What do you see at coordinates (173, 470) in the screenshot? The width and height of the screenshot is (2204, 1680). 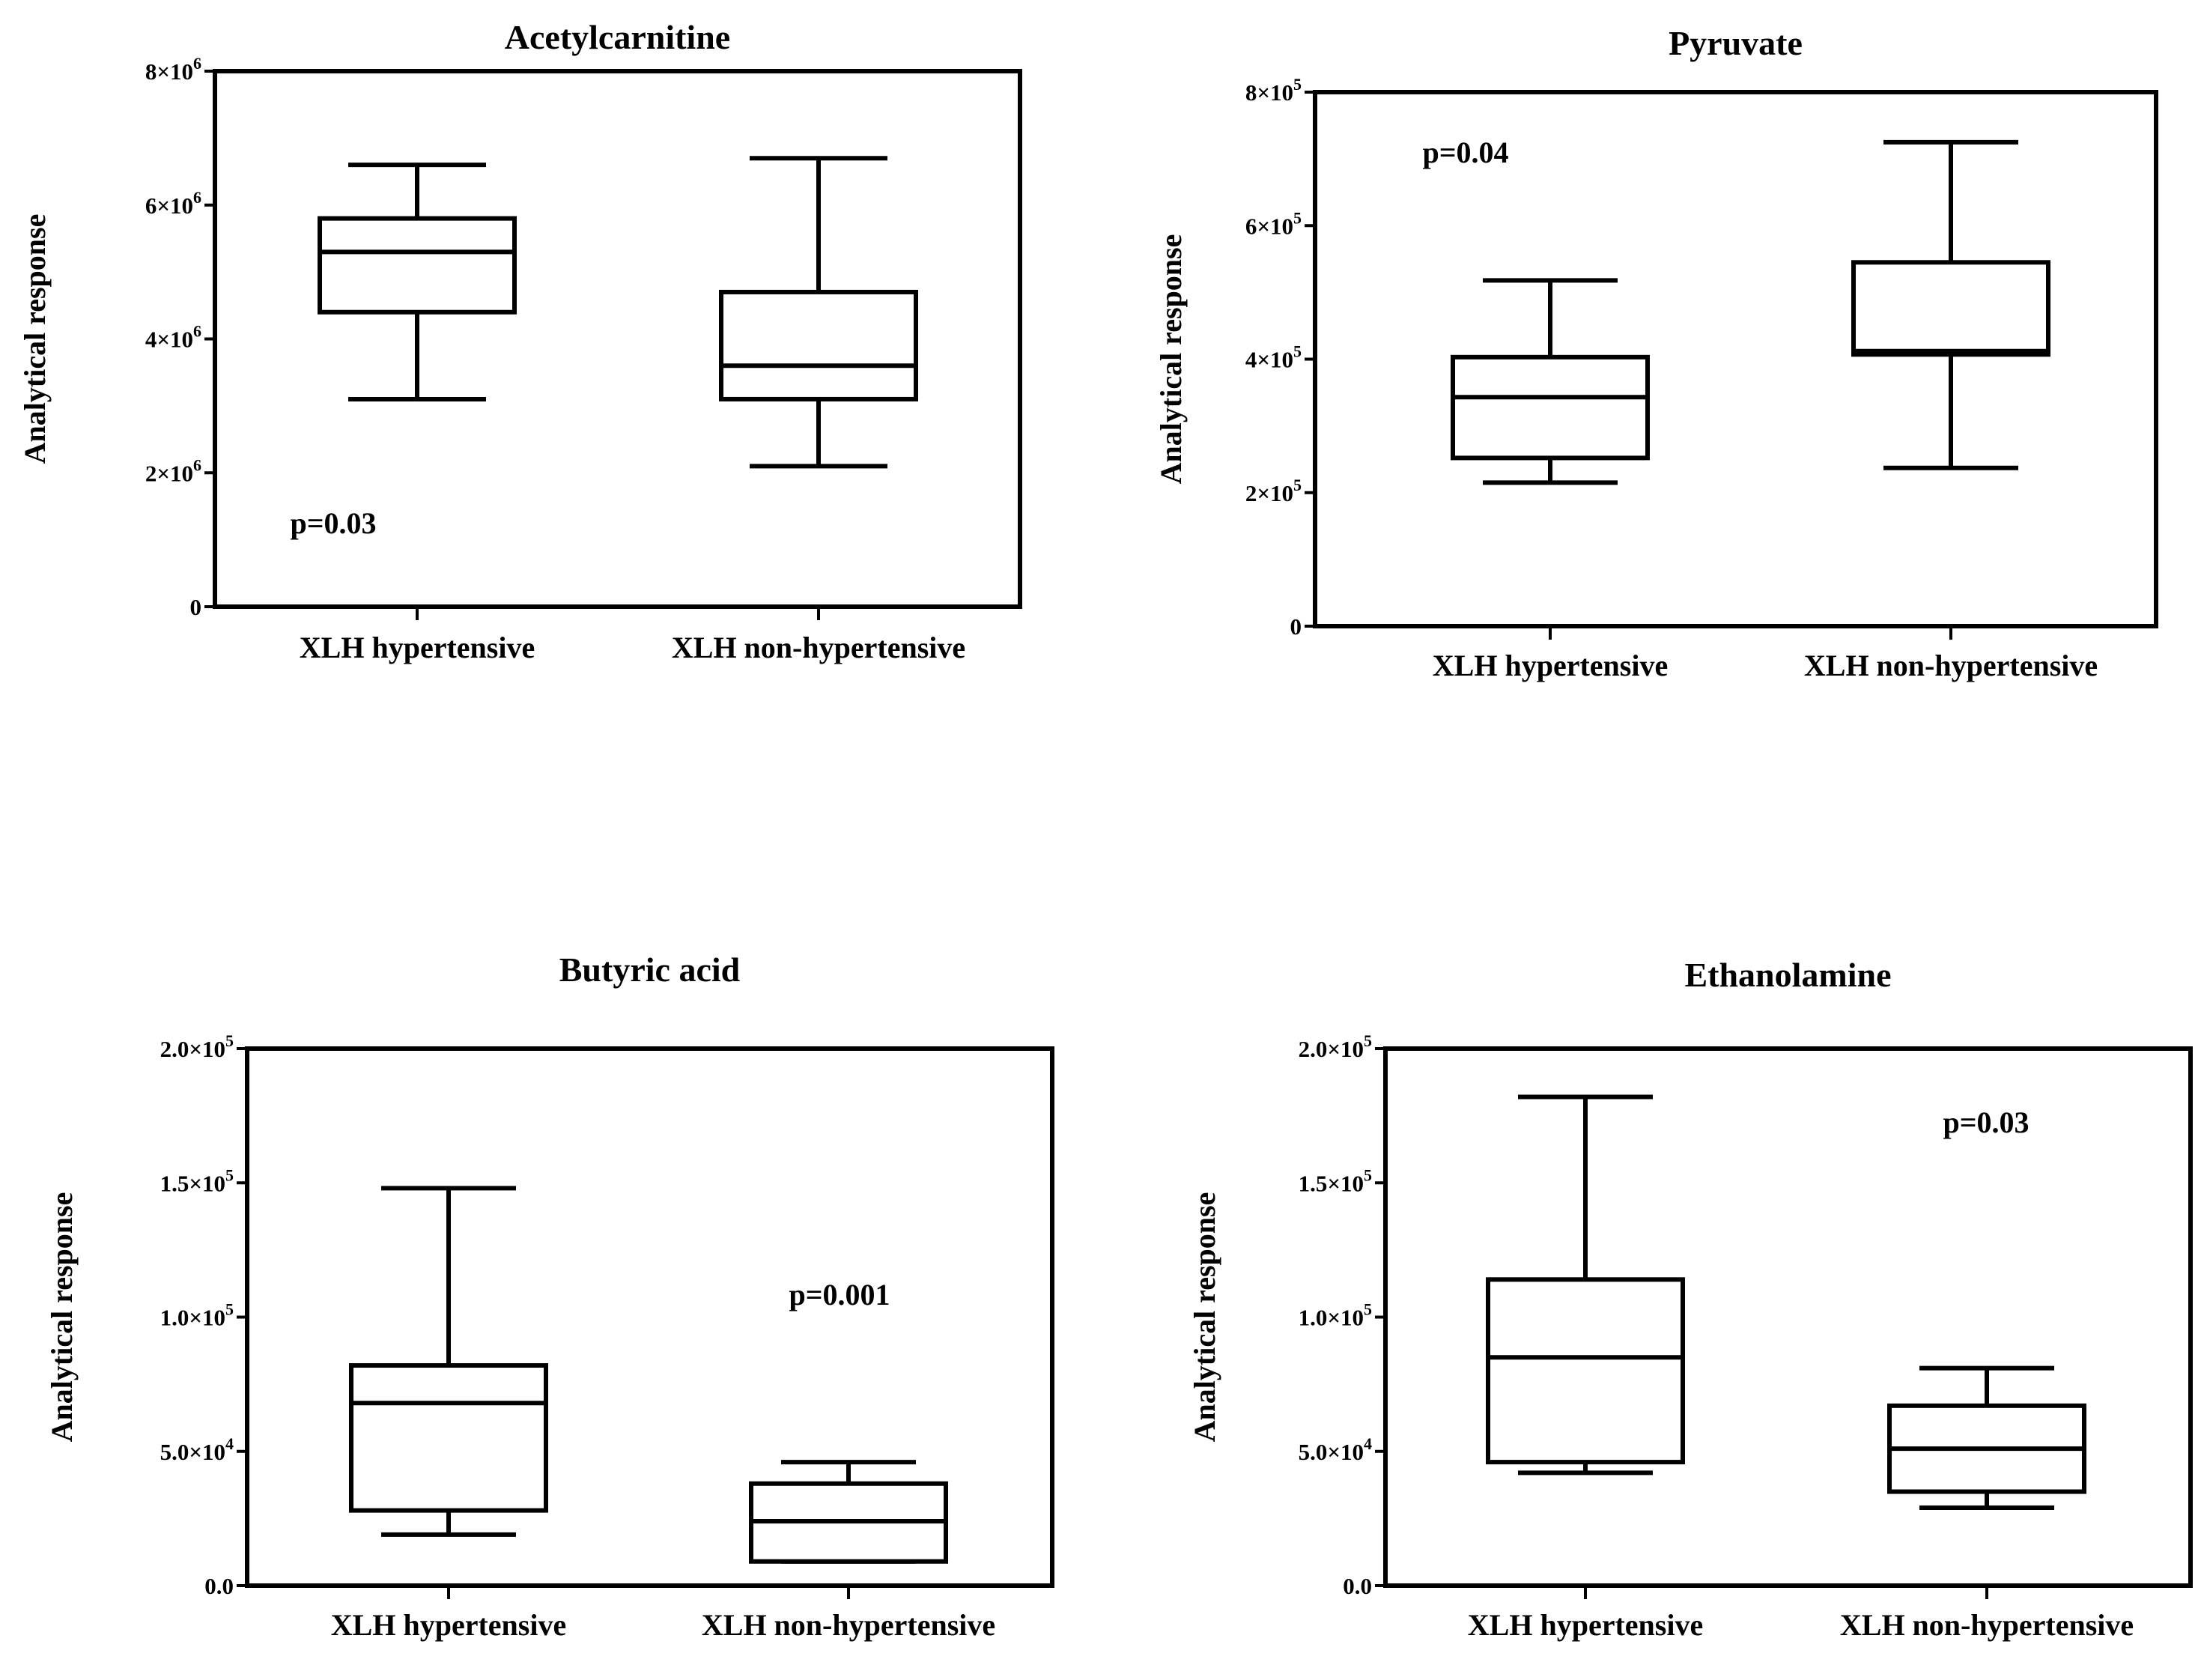 I see `y-tick-label: 2×10⁶` at bounding box center [173, 470].